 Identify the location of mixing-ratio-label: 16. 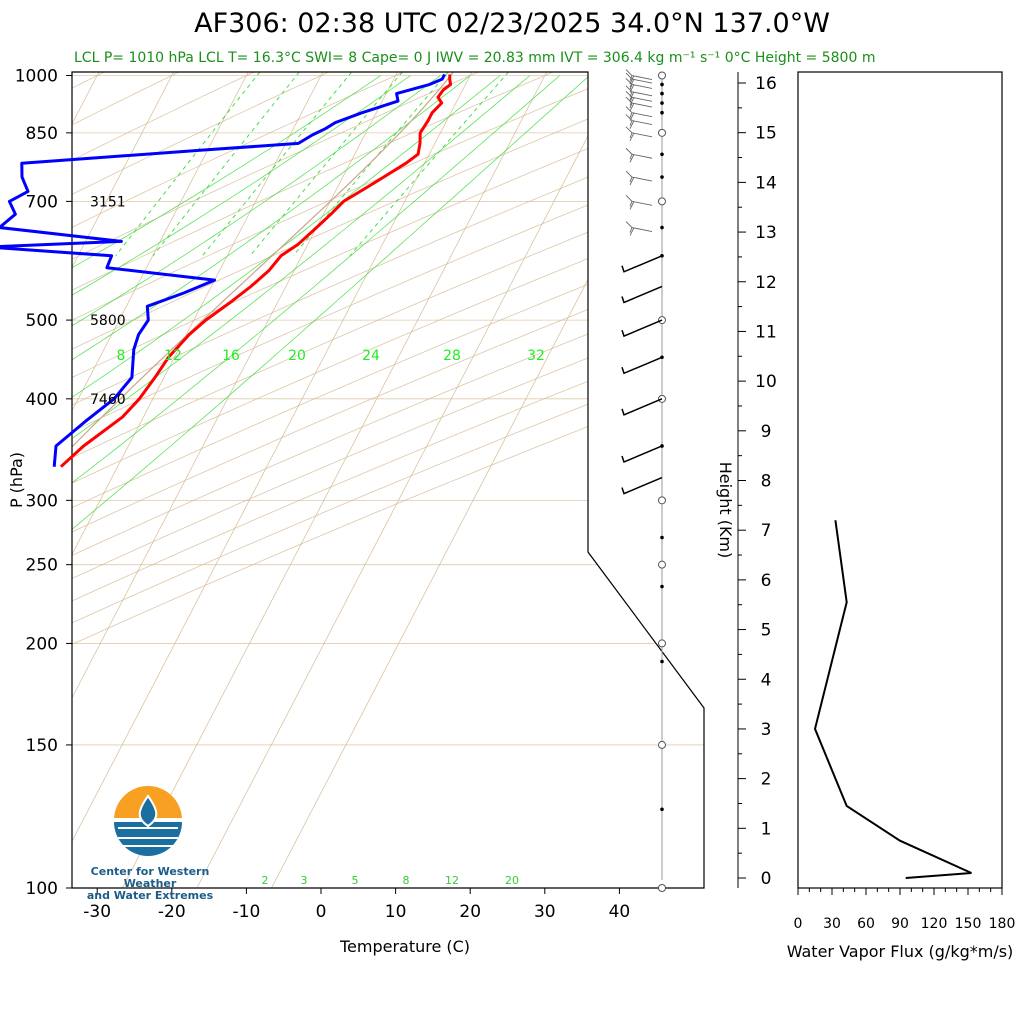
(231, 356).